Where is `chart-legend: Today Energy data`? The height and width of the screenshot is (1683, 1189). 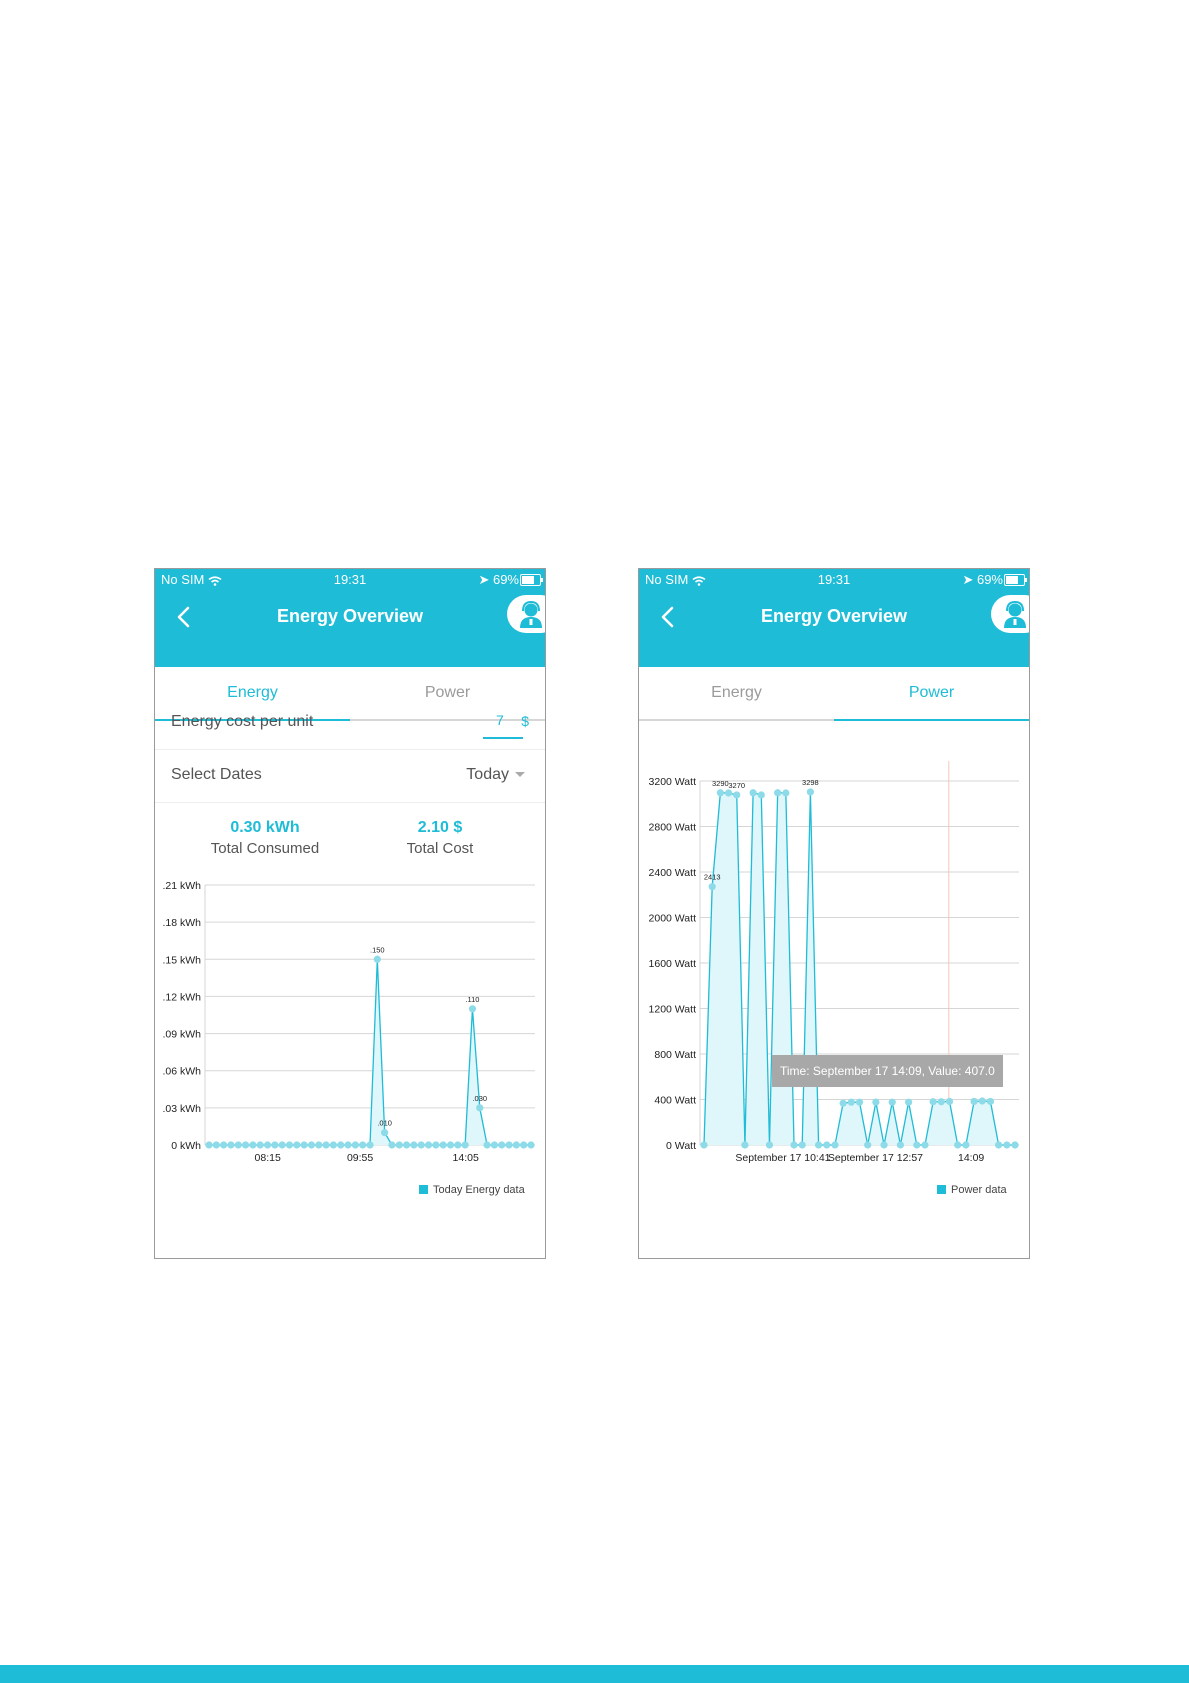 chart-legend: Today Energy data is located at coordinates (472, 1190).